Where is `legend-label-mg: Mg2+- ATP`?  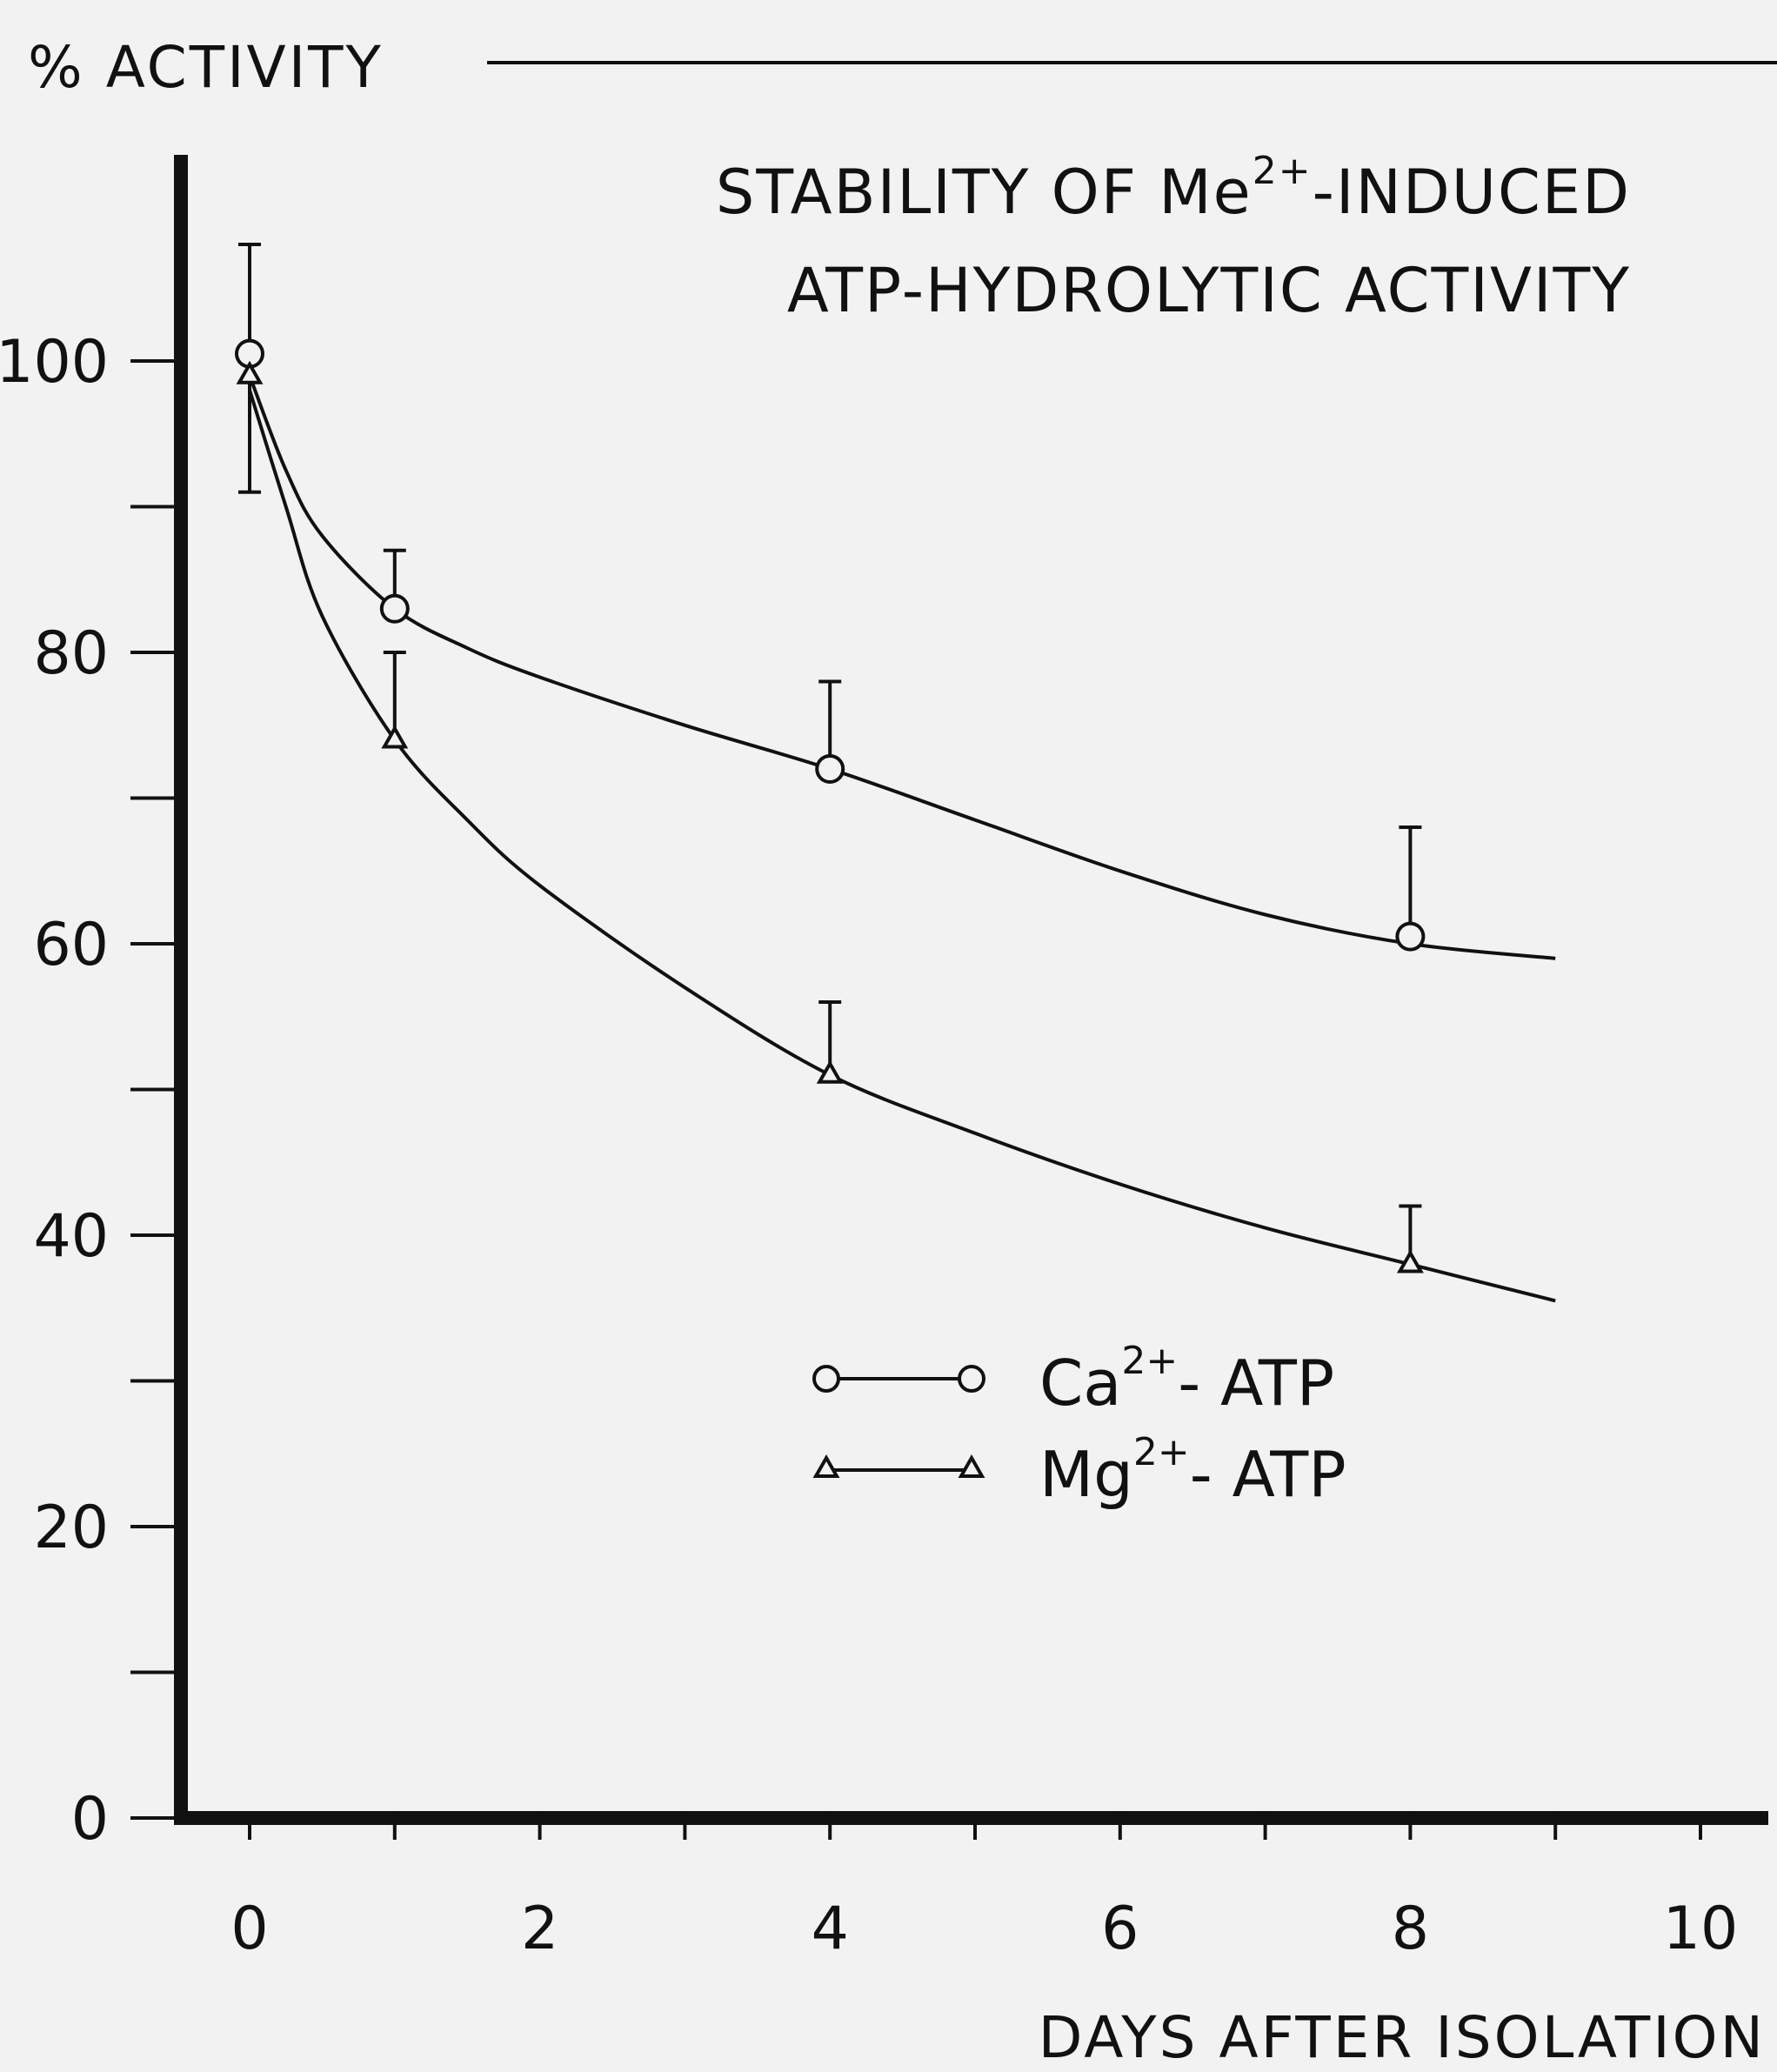
legend-label-mg: Mg2+- ATP is located at coordinates (1192, 1470).